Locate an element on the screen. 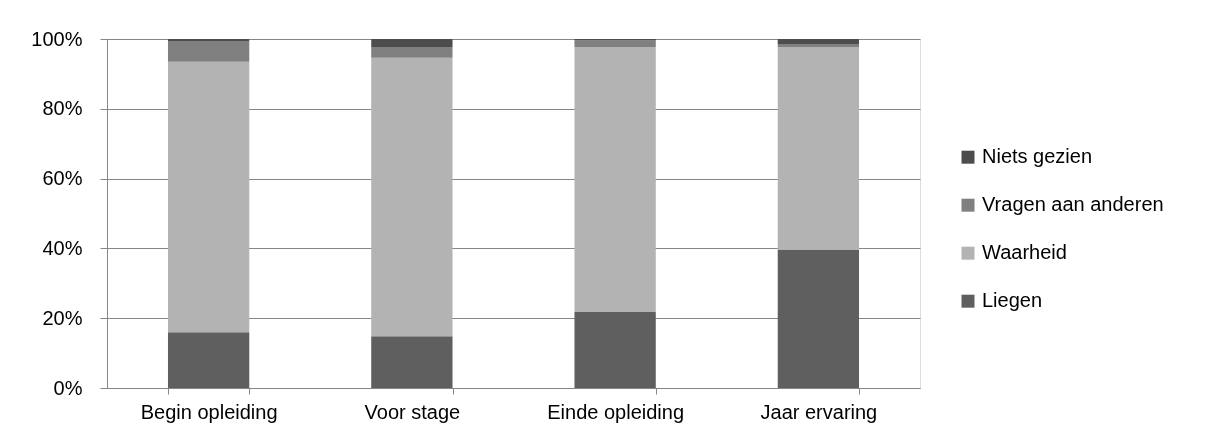 This screenshot has width=1226, height=448. y-tick-label: 60% is located at coordinates (62, 178).